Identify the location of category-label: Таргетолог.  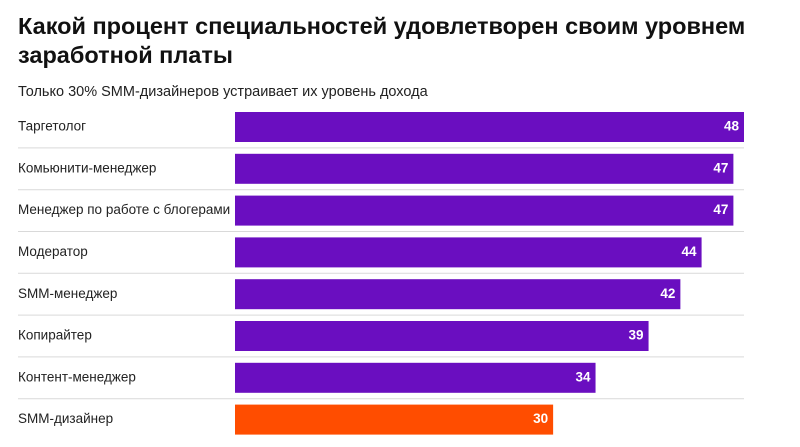
(52, 126).